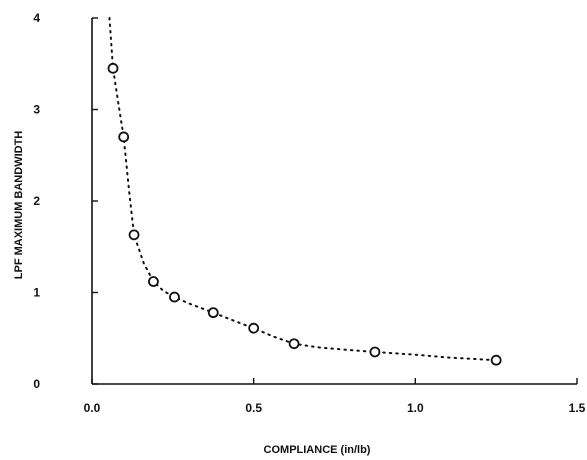  Describe the element at coordinates (253, 408) in the screenshot. I see `x-tick-label: 0.5` at that location.